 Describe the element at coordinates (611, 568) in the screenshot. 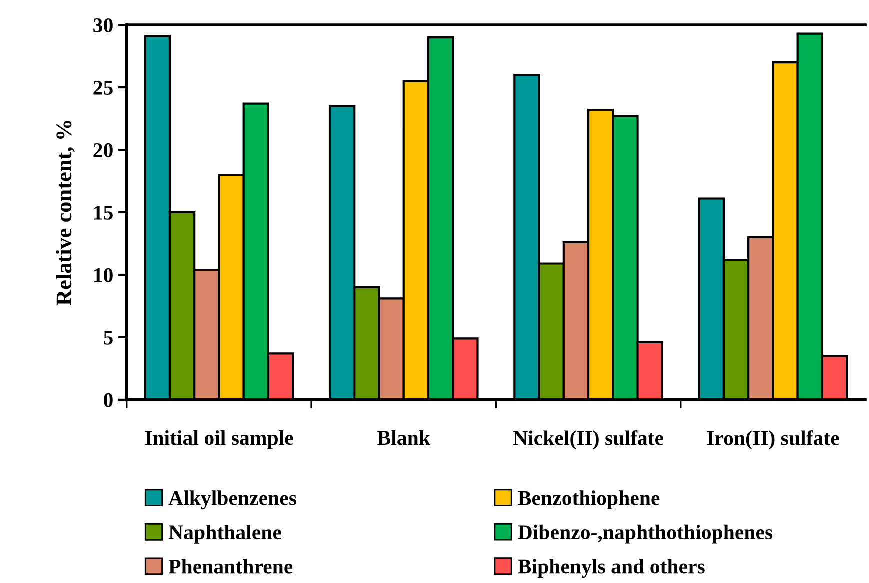

I see `legend-label: Biphenyls and others` at that location.